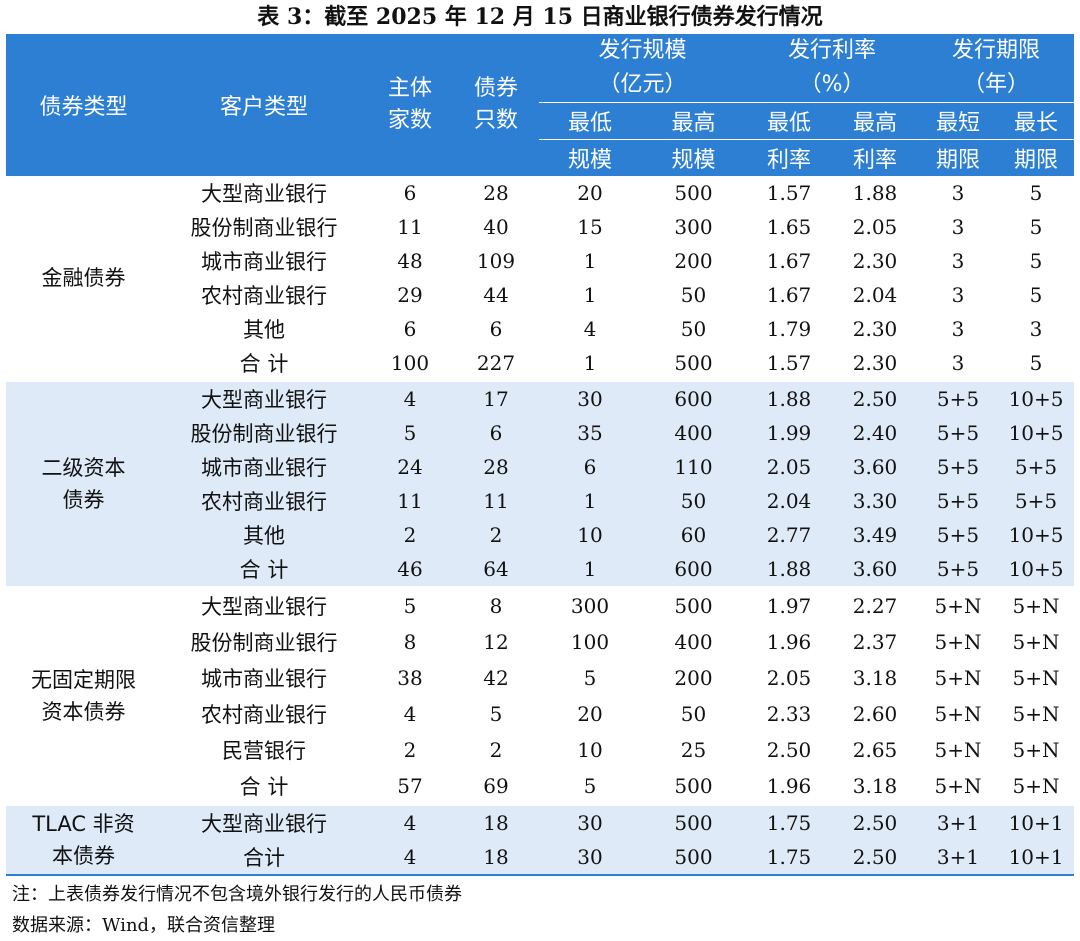 The height and width of the screenshot is (941, 1080). What do you see at coordinates (410, 227) in the screenshot?
I see `value-cell: 11` at bounding box center [410, 227].